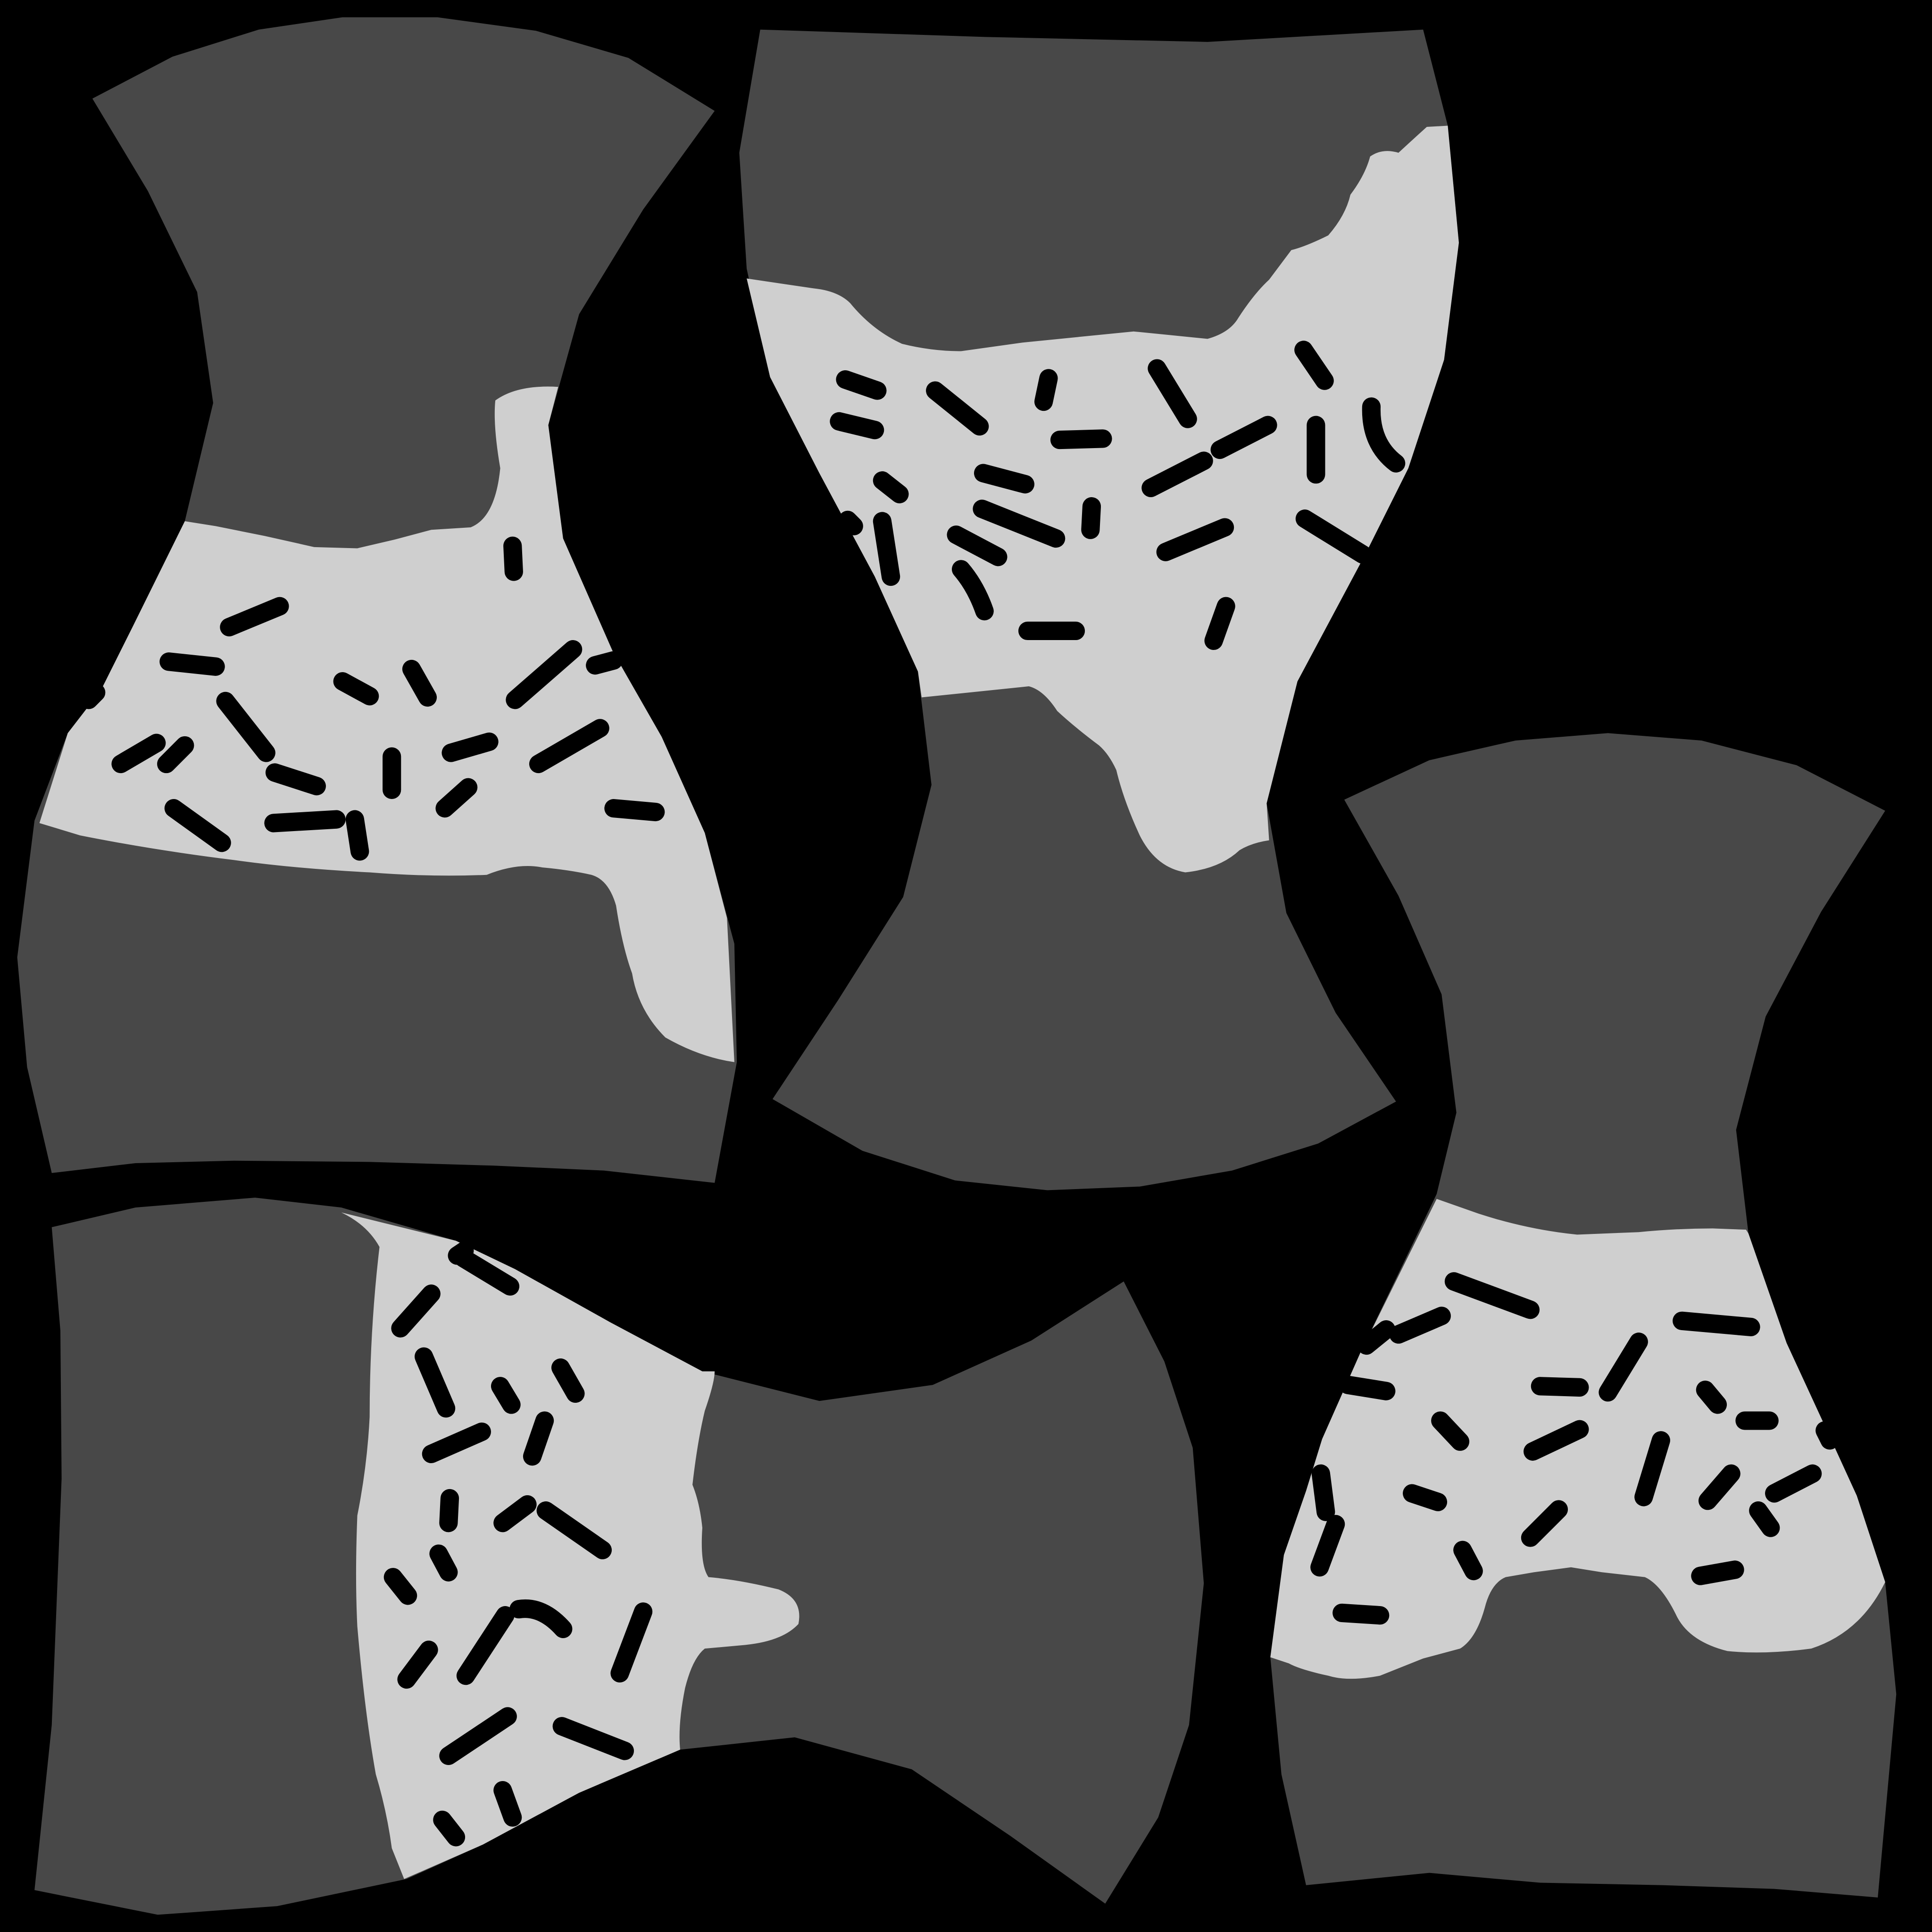 The height and width of the screenshot is (1932, 1932). I want to click on piece-right-flecks, so click(1574, 1449).